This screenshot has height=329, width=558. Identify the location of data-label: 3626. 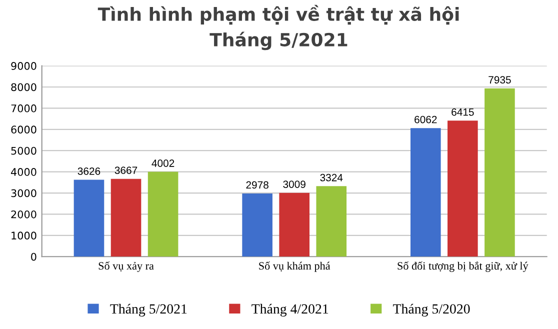
(89, 171).